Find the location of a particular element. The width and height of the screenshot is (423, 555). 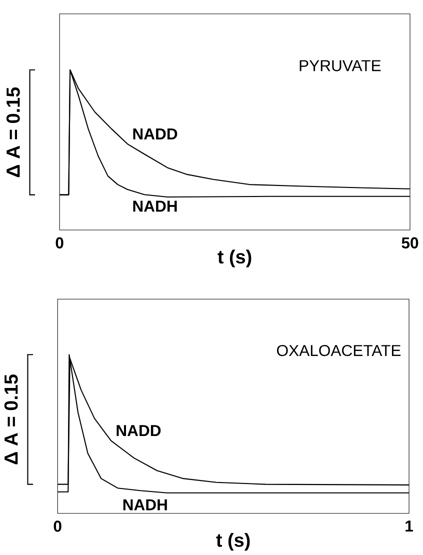

chart-title: OXALOACETATE is located at coordinates (338, 350).